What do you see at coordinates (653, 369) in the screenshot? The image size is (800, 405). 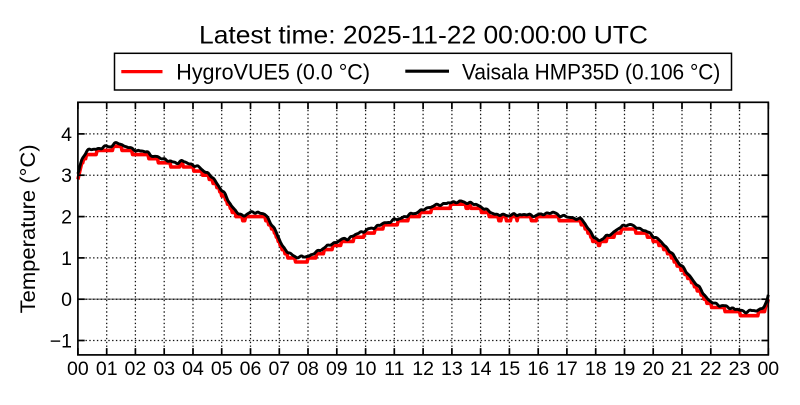 I see `svg-text: 20` at bounding box center [653, 369].